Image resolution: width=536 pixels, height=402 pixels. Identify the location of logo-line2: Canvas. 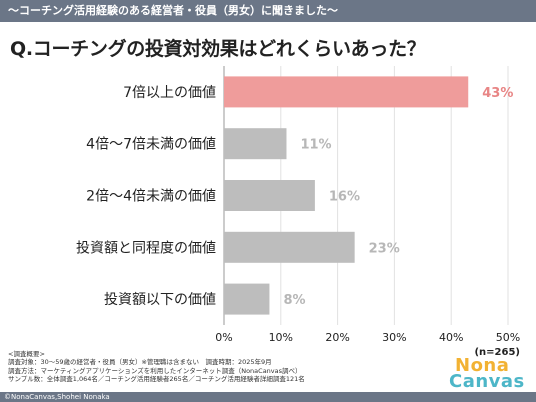
(487, 381).